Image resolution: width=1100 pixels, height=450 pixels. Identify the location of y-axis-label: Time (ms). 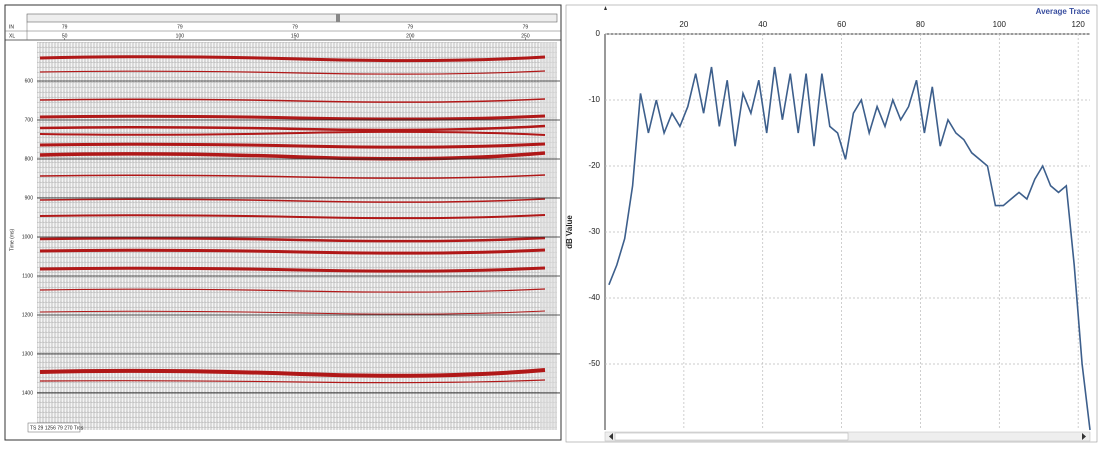
(12, 240).